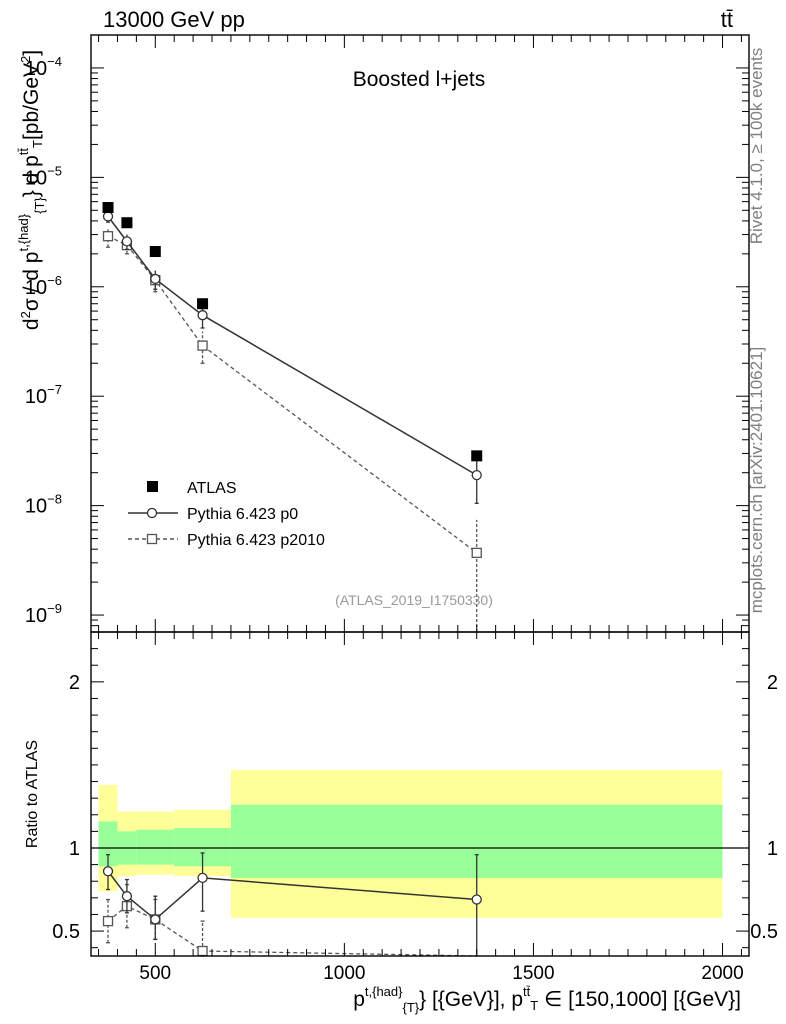 Image resolution: width=786 pixels, height=1024 pixels. Describe the element at coordinates (772, 849) in the screenshot. I see `ratio-y-tick-label-right-1: 1` at that location.